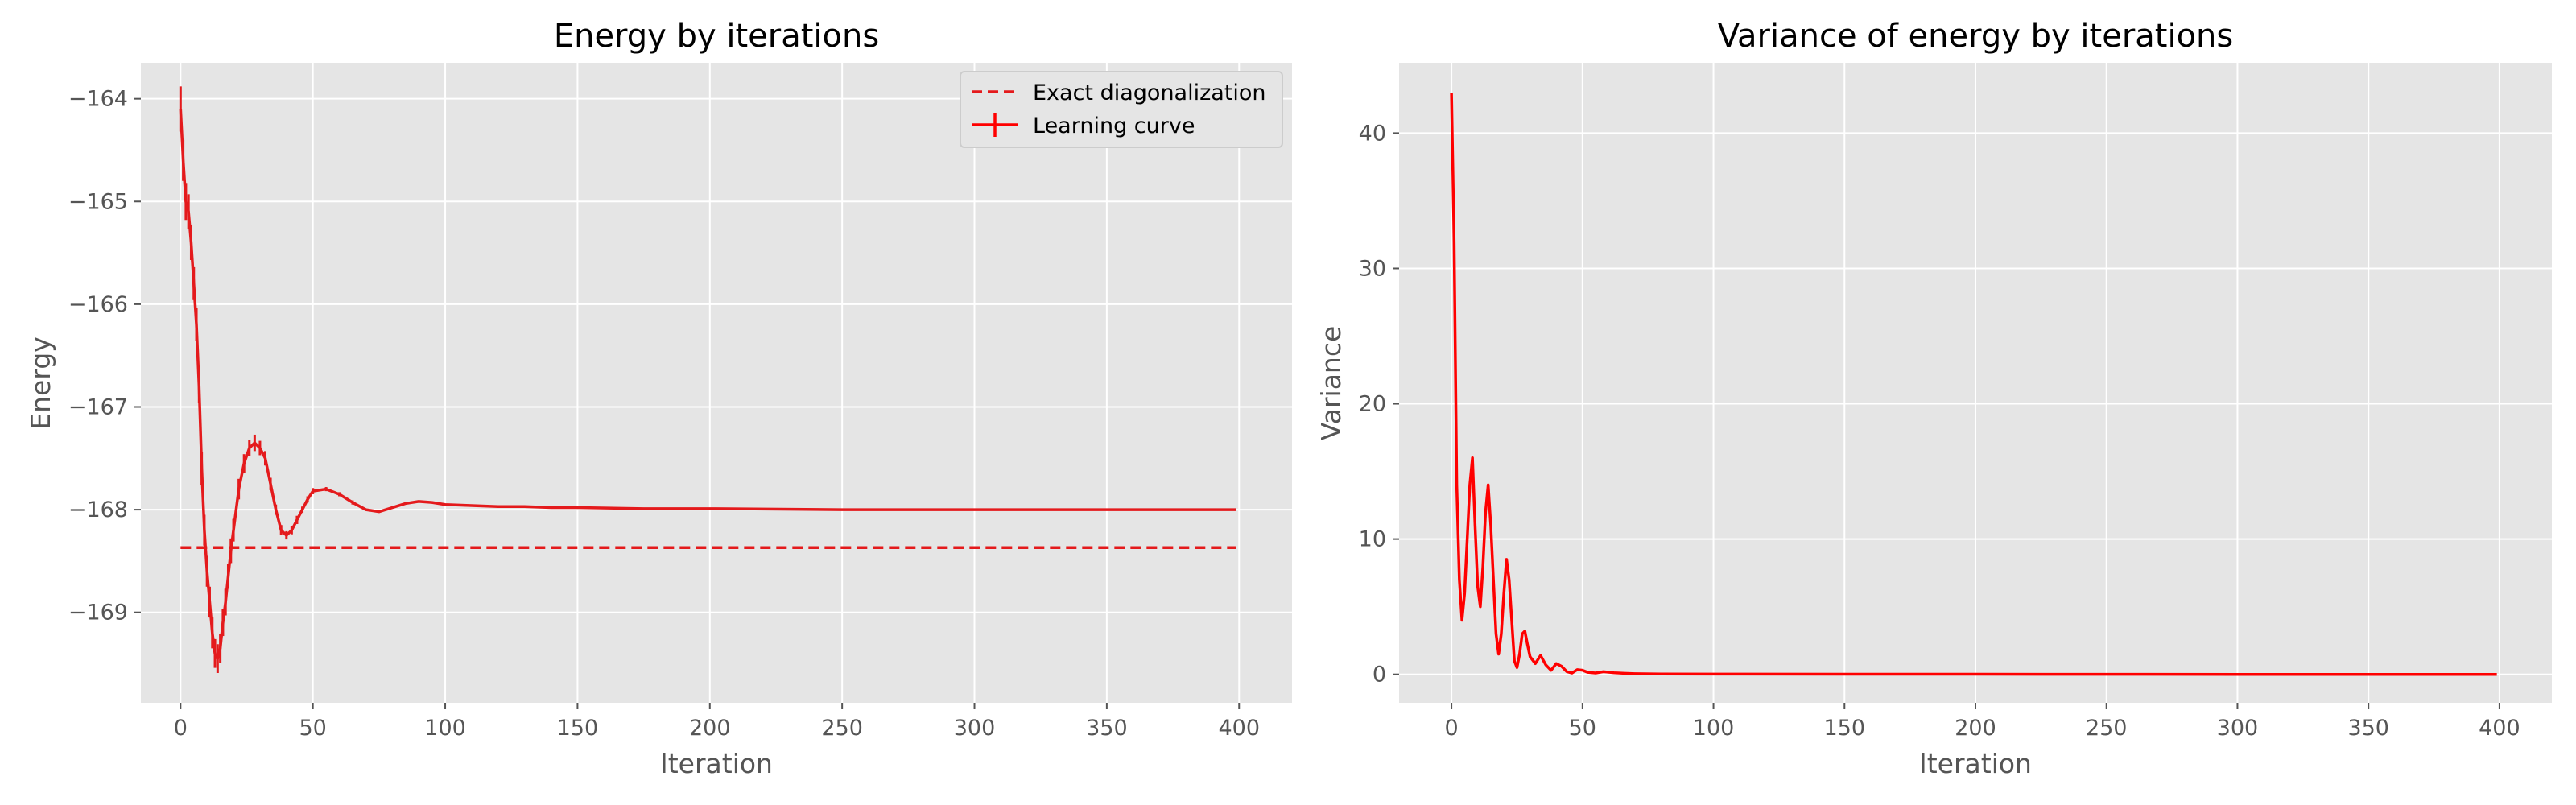 Image resolution: width=2576 pixels, height=805 pixels. Describe the element at coordinates (716, 763) in the screenshot. I see `energy-x-axis-label: Iteration` at that location.